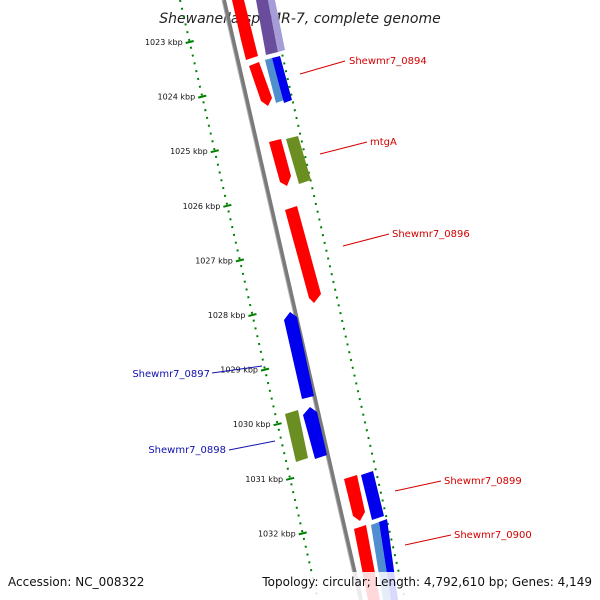  I want to click on map-title: Shewanella sp. MR-7, complete genome, so click(299, 19).